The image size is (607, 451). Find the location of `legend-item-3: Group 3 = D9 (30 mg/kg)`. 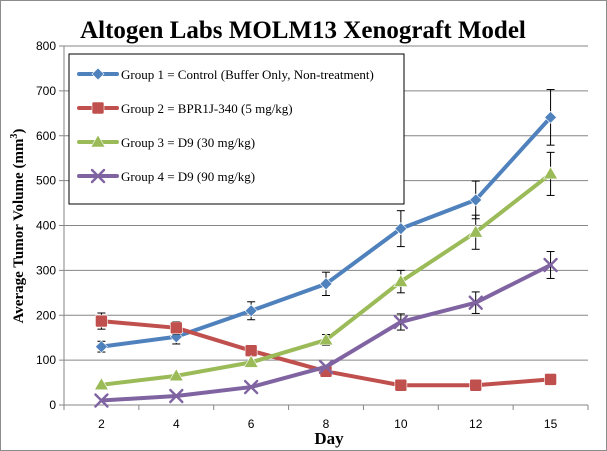

legend-item-3: Group 3 = D9 (30 mg/kg) is located at coordinates (166, 142).